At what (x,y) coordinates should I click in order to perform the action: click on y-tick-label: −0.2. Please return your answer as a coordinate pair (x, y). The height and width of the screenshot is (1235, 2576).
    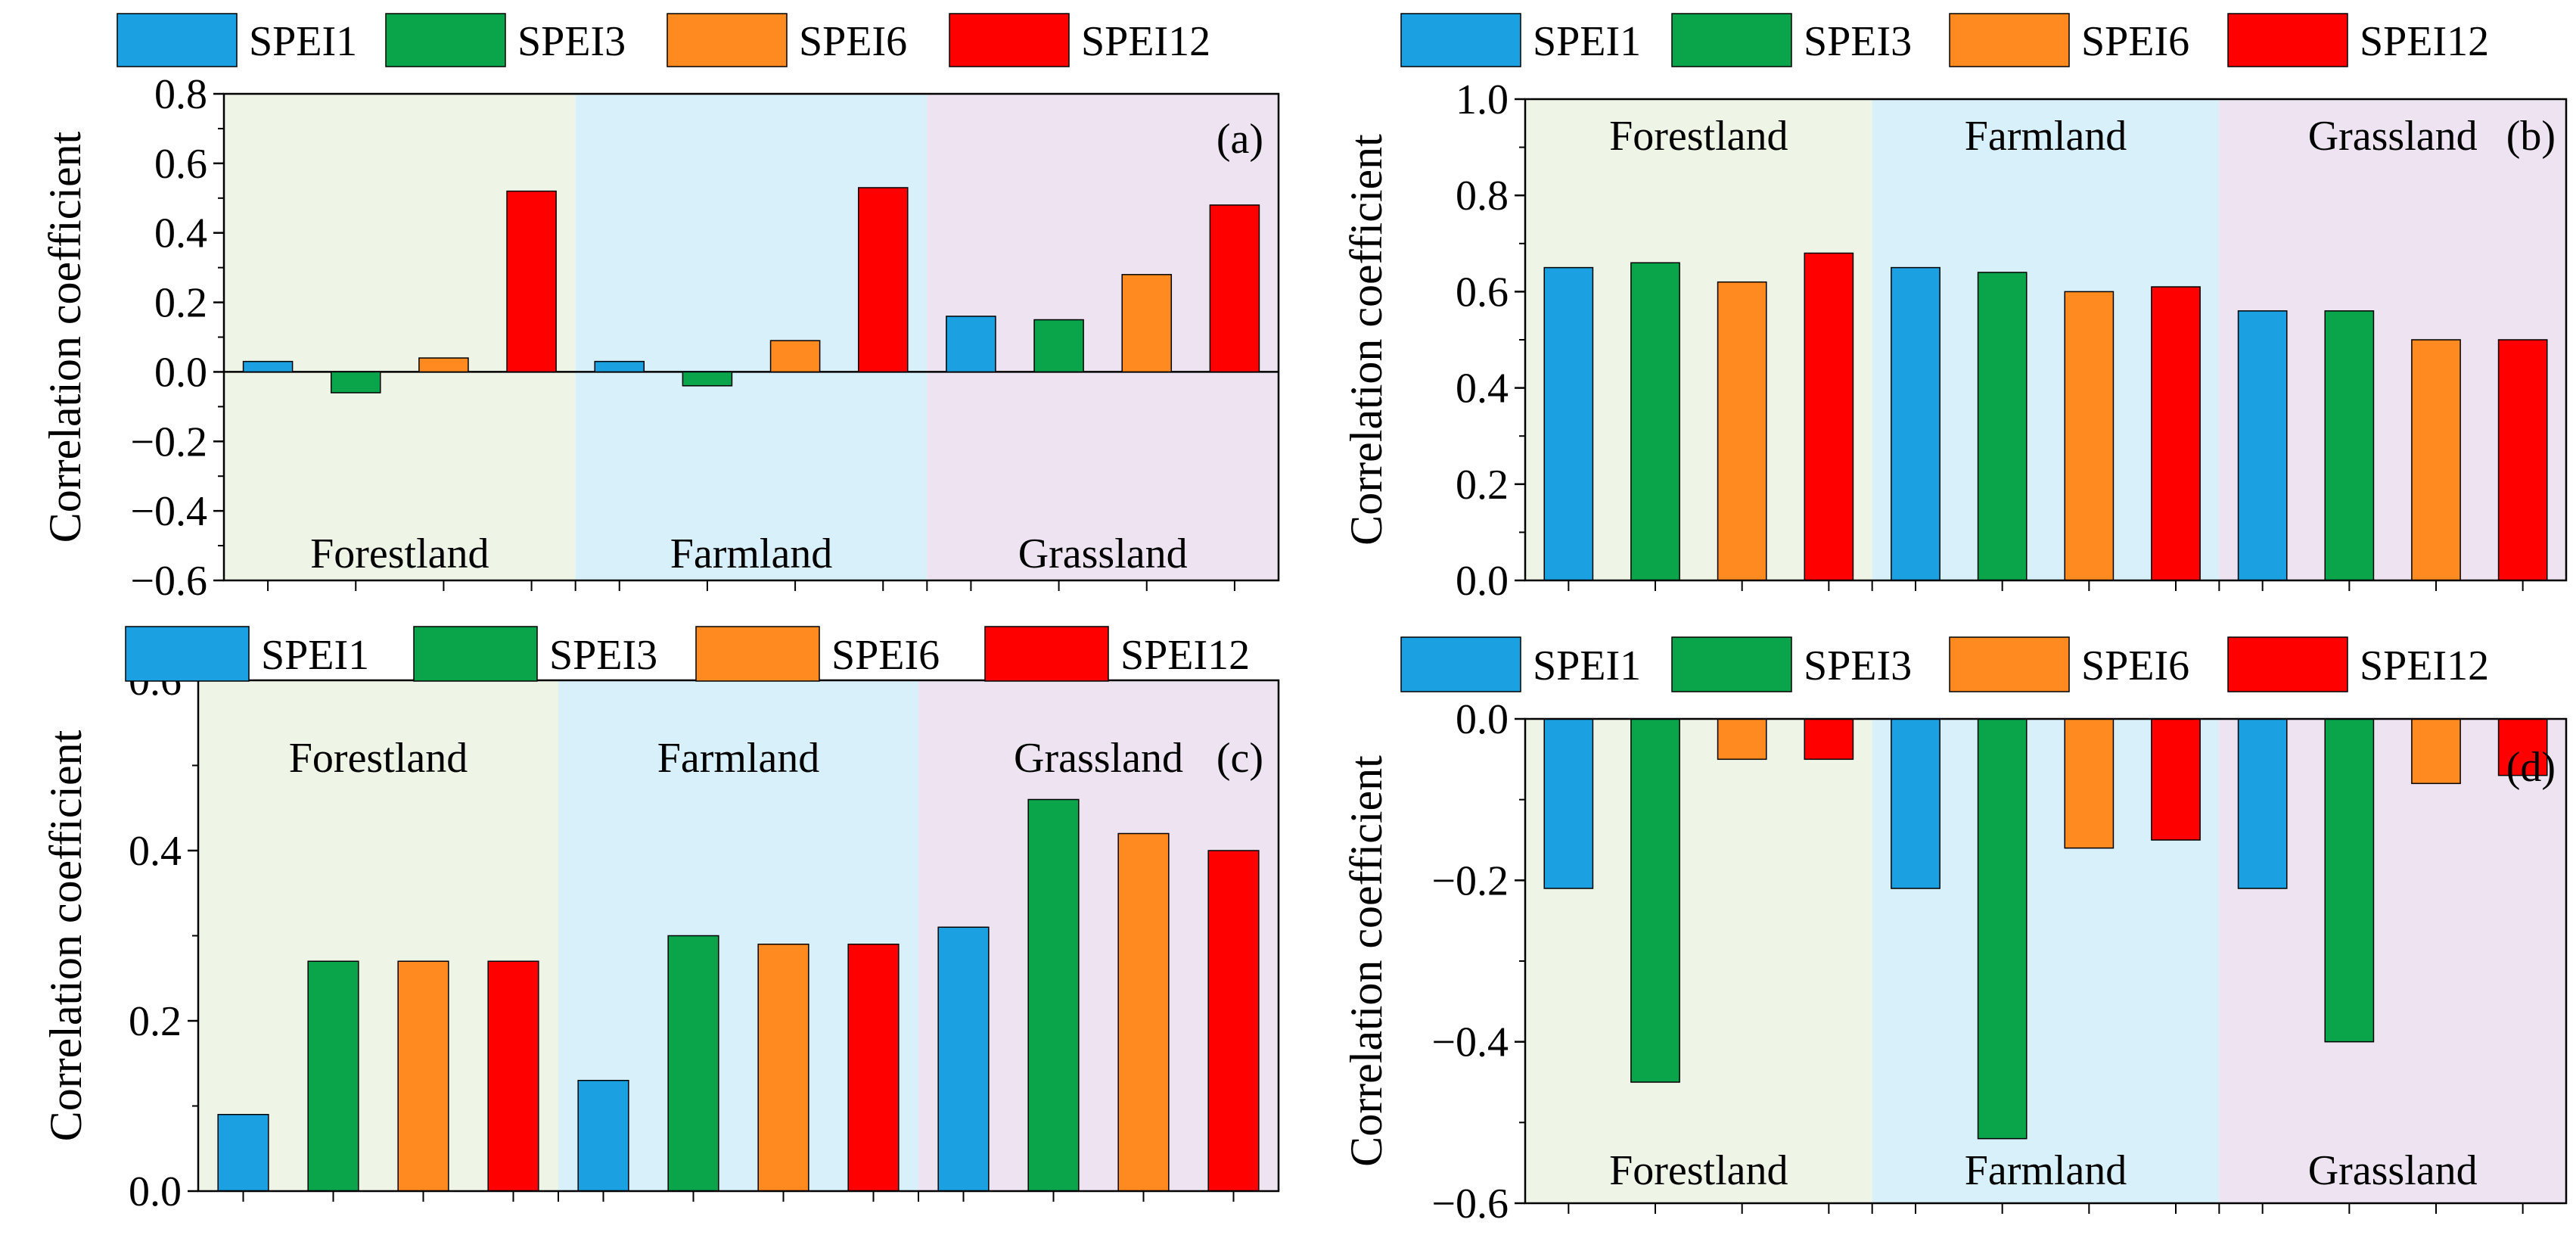
    Looking at the image, I should click on (168, 441).